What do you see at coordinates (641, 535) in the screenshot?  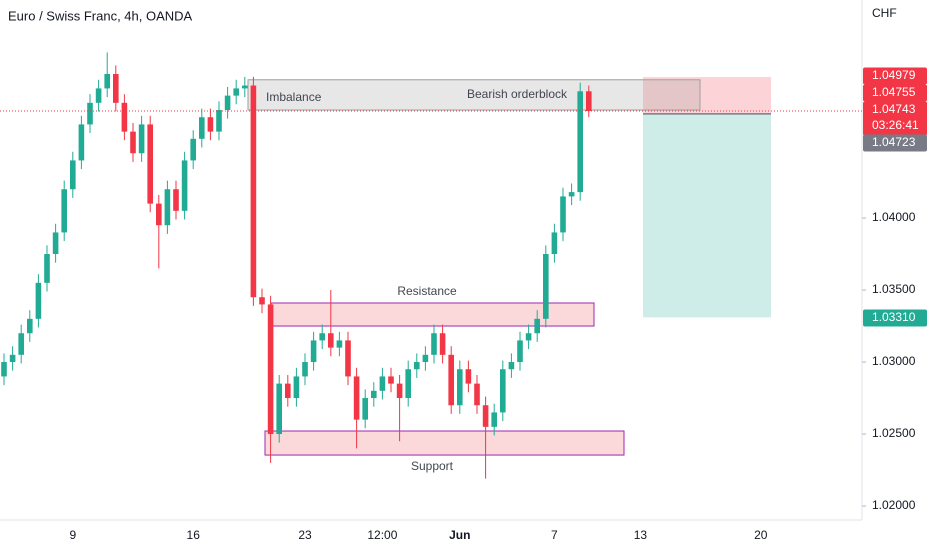 I see `x-tick-label: 13` at bounding box center [641, 535].